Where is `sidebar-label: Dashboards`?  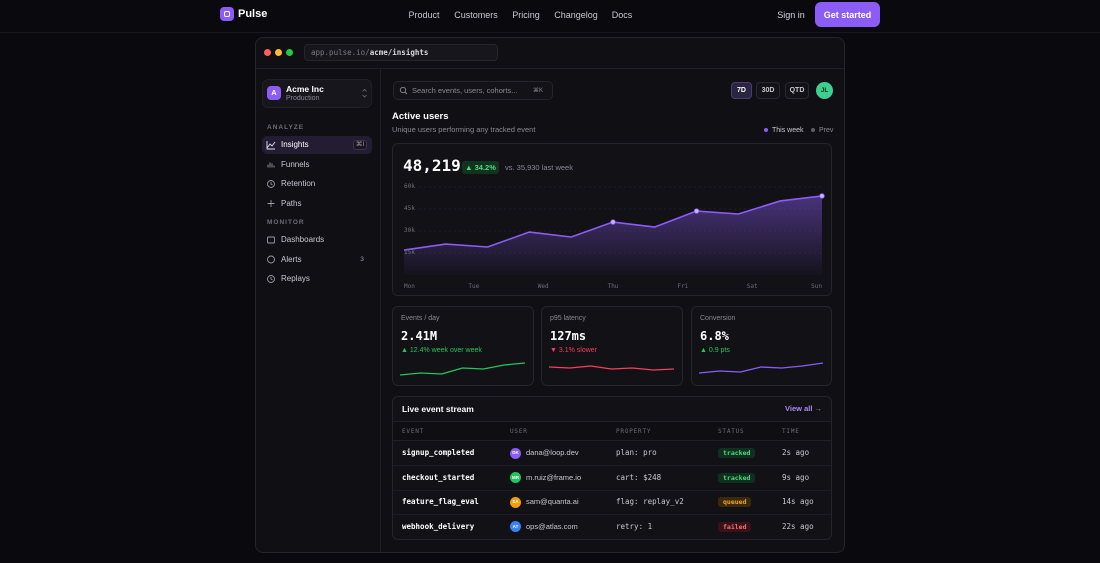
sidebar-label: Dashboards is located at coordinates (303, 239).